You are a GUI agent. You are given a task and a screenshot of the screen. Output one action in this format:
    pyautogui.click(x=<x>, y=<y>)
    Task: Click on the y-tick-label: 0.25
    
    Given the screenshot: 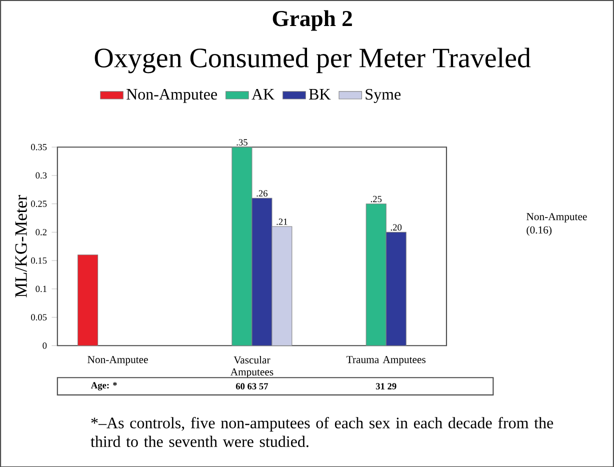 What is the action you would take?
    pyautogui.click(x=39, y=203)
    